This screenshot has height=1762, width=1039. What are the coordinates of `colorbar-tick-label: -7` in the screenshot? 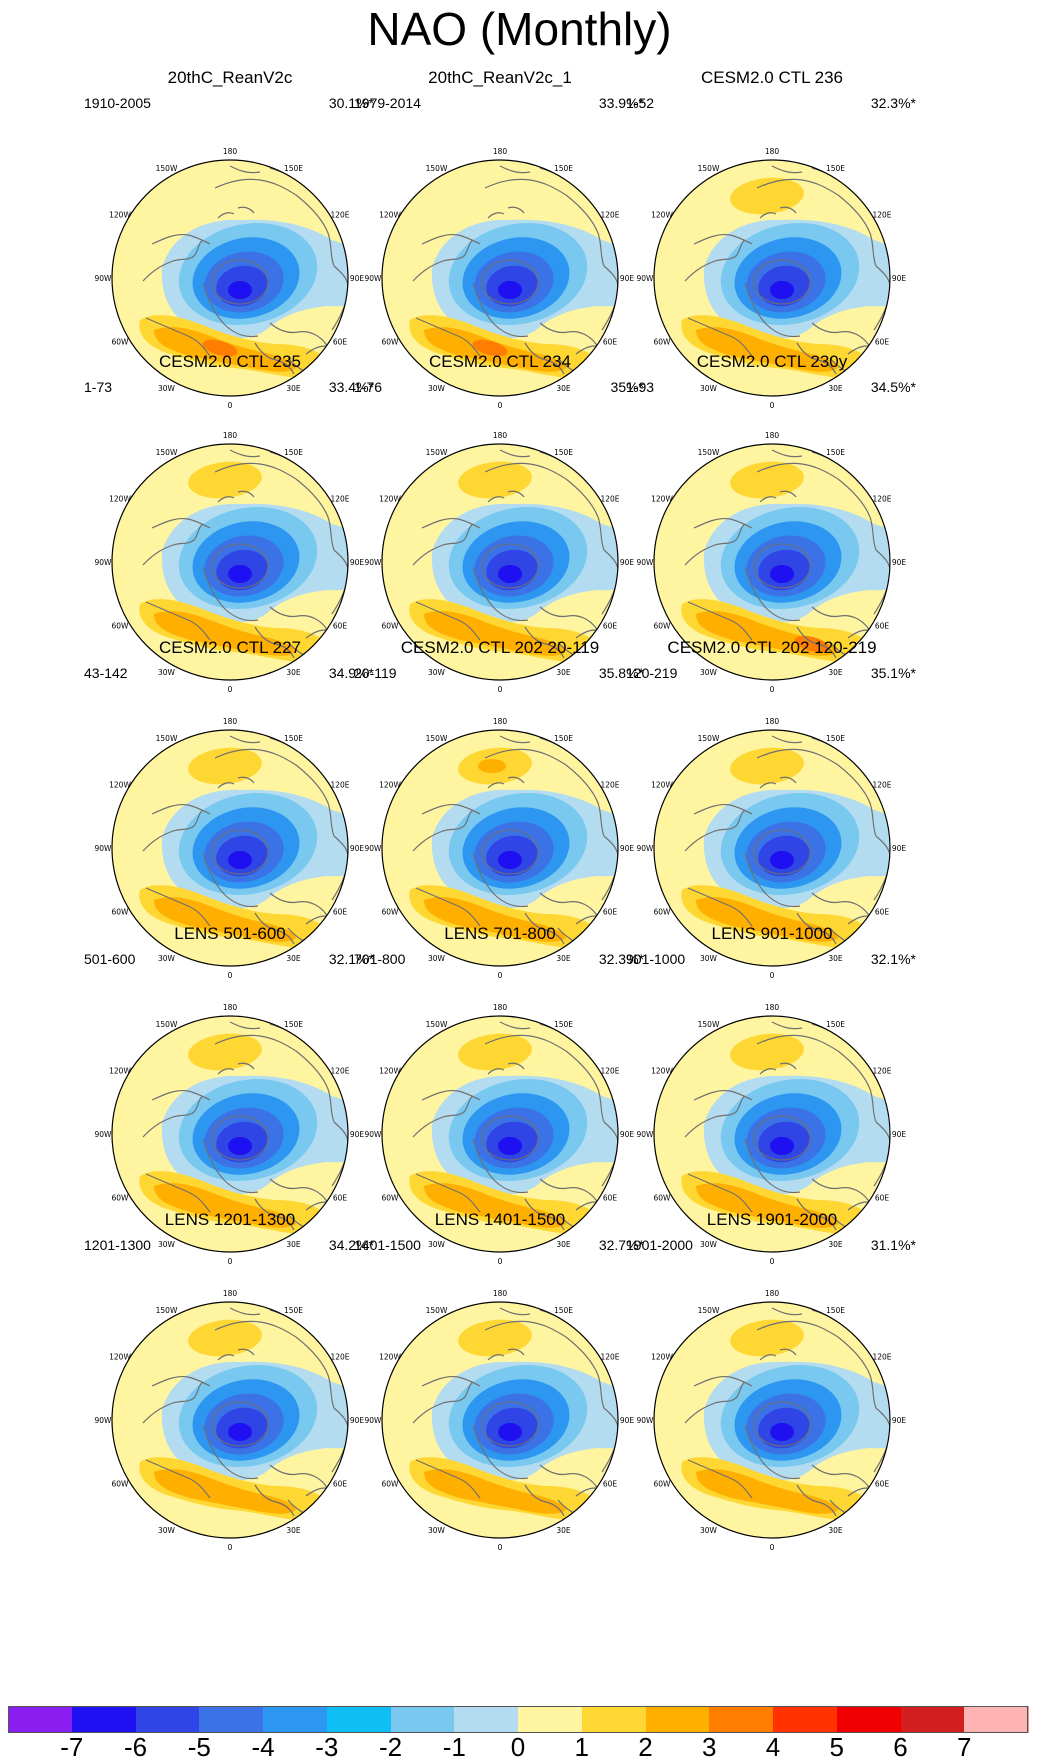 It's located at (72, 1747).